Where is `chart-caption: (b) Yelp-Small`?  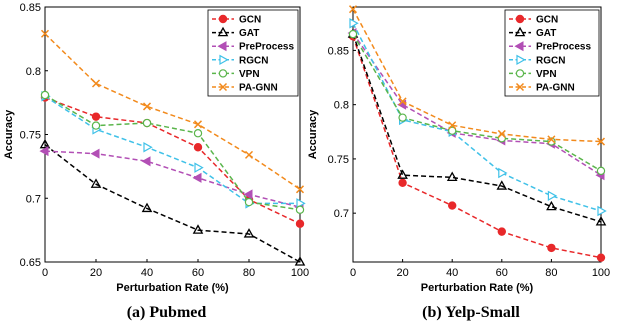 chart-caption: (b) Yelp-Small is located at coordinates (471, 312).